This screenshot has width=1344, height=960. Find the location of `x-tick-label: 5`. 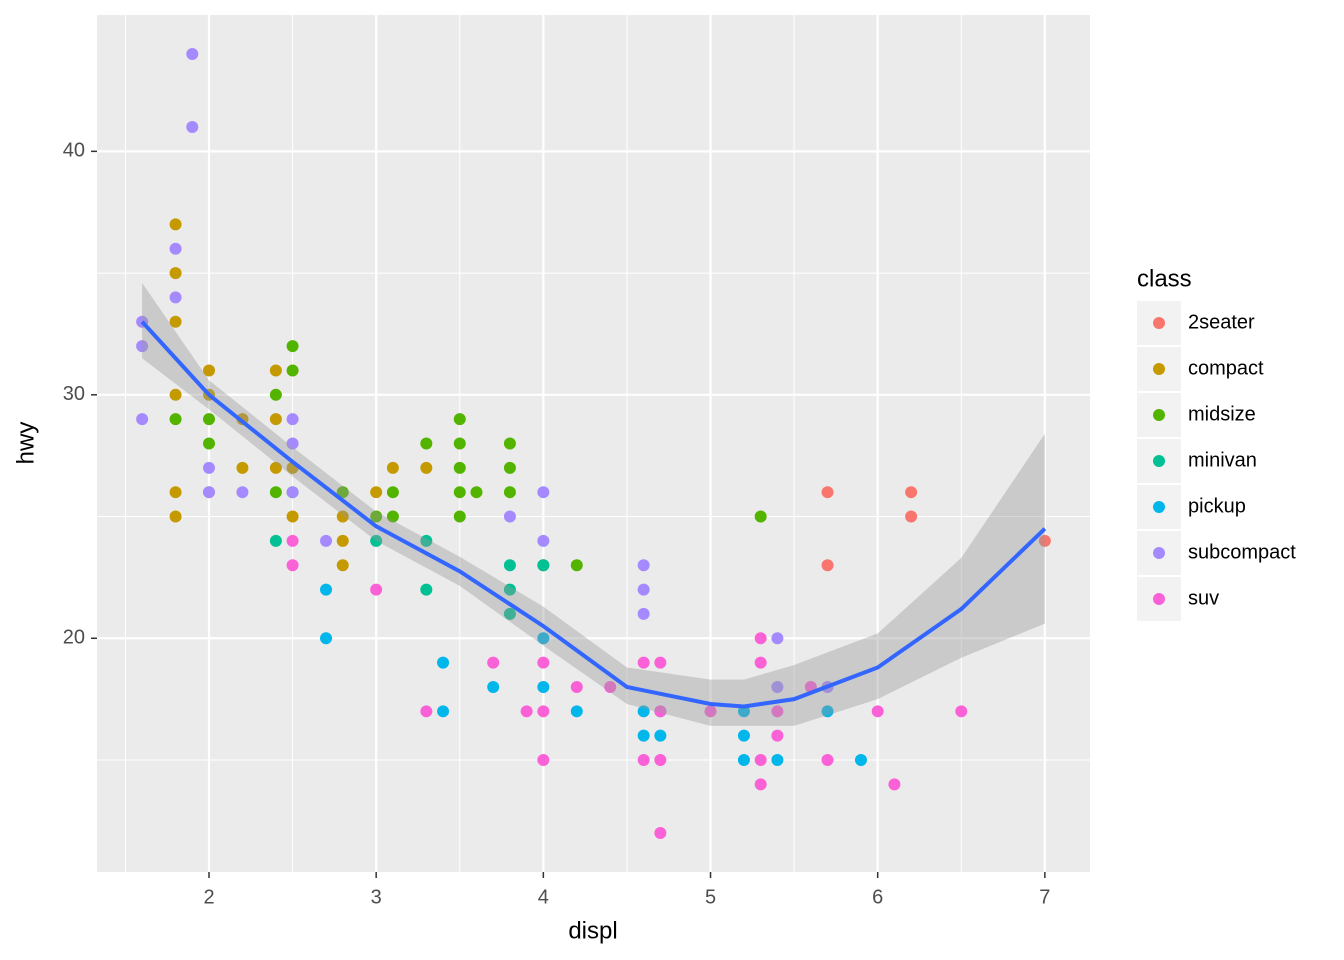

x-tick-label: 5 is located at coordinates (710, 897).